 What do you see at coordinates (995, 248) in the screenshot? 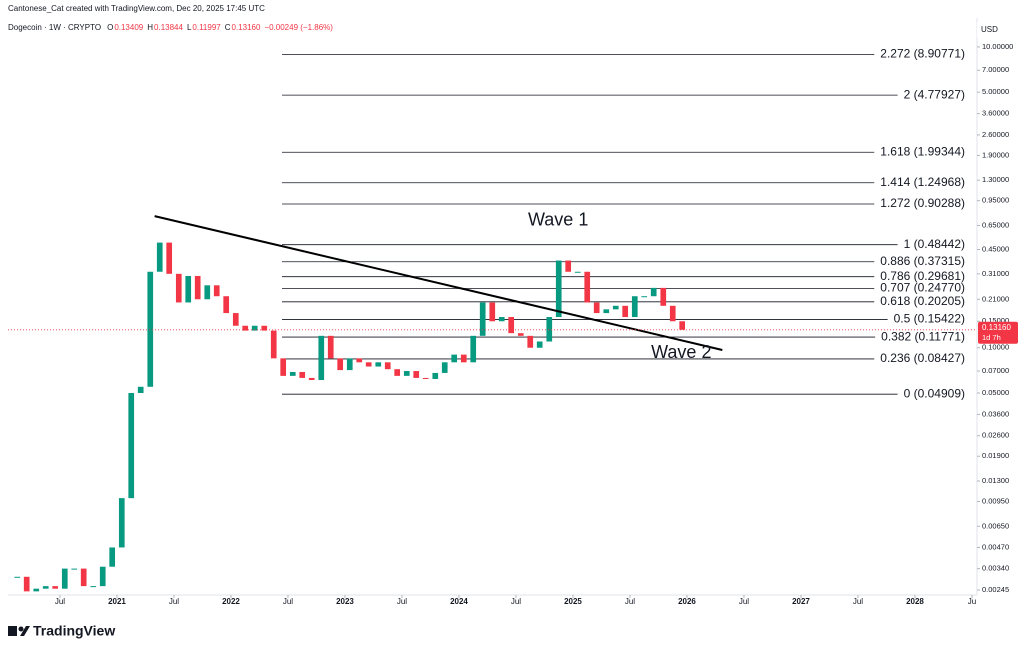
I see `y-tick-label: 0.45000` at bounding box center [995, 248].